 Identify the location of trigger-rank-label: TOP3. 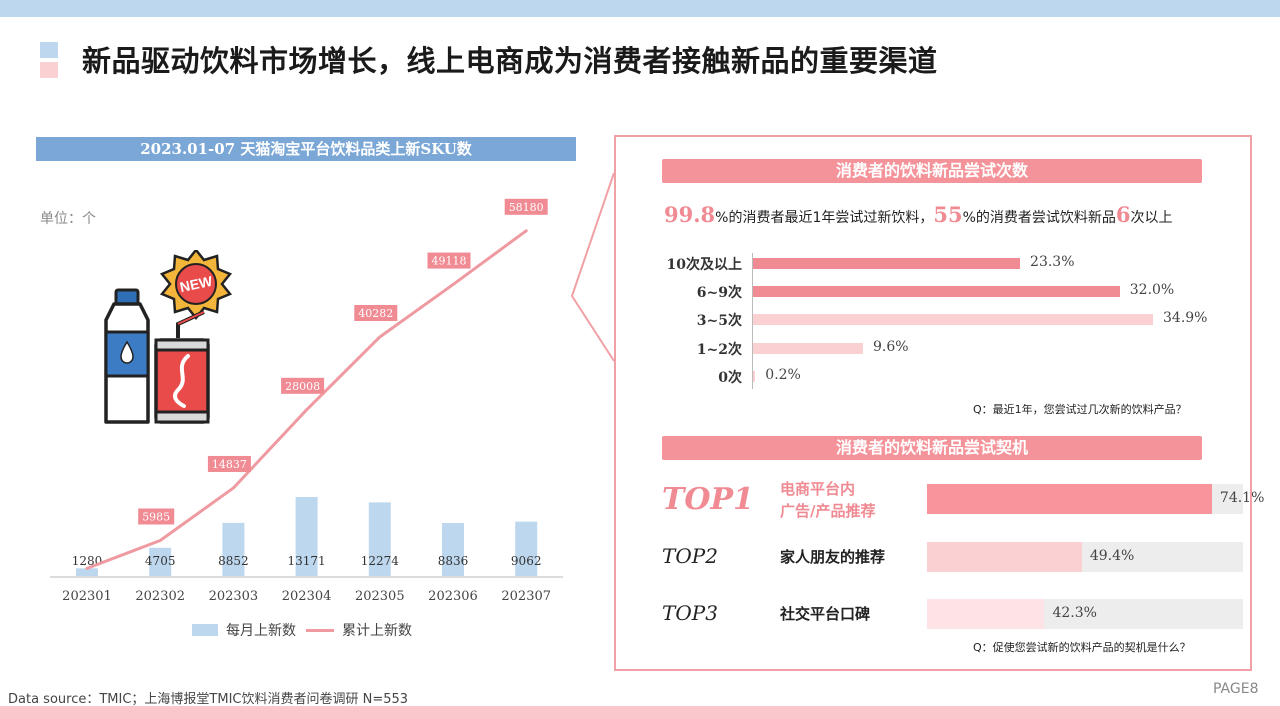
(690, 613).